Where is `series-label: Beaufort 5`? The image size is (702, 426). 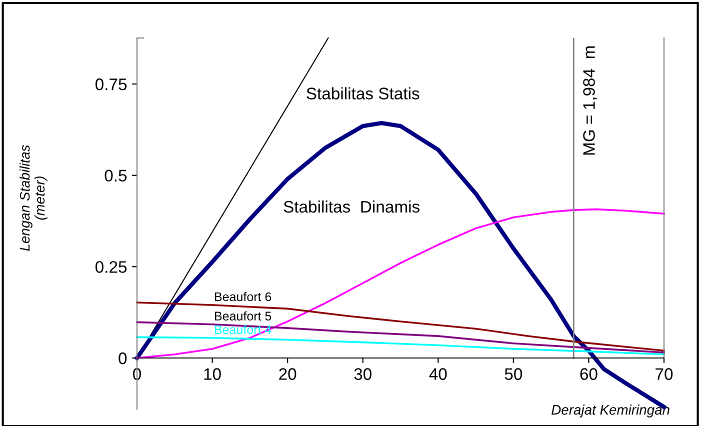 series-label: Beaufort 5 is located at coordinates (243, 316).